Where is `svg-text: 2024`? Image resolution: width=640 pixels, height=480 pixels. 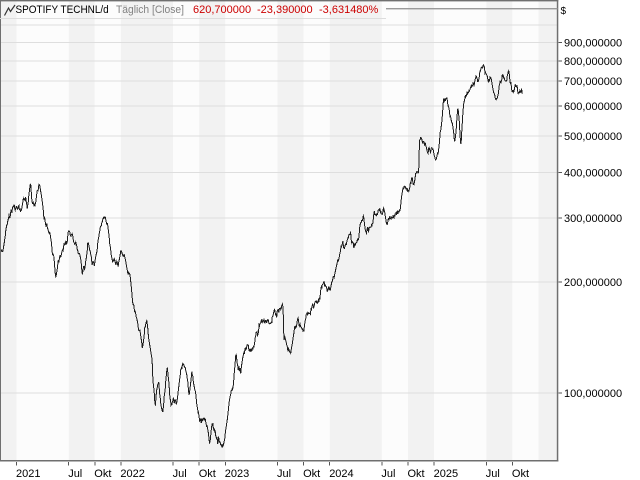 svg-text: 2024 is located at coordinates (341, 474).